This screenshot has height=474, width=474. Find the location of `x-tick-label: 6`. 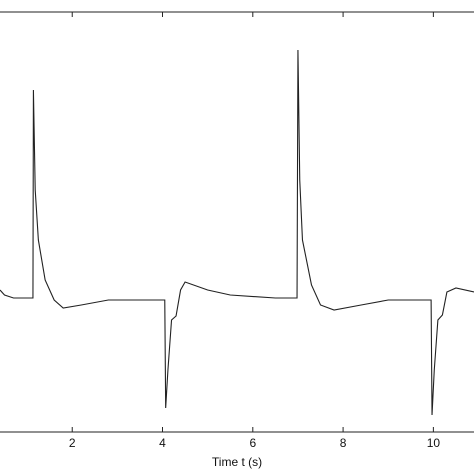

x-tick-label: 6 is located at coordinates (252, 443).